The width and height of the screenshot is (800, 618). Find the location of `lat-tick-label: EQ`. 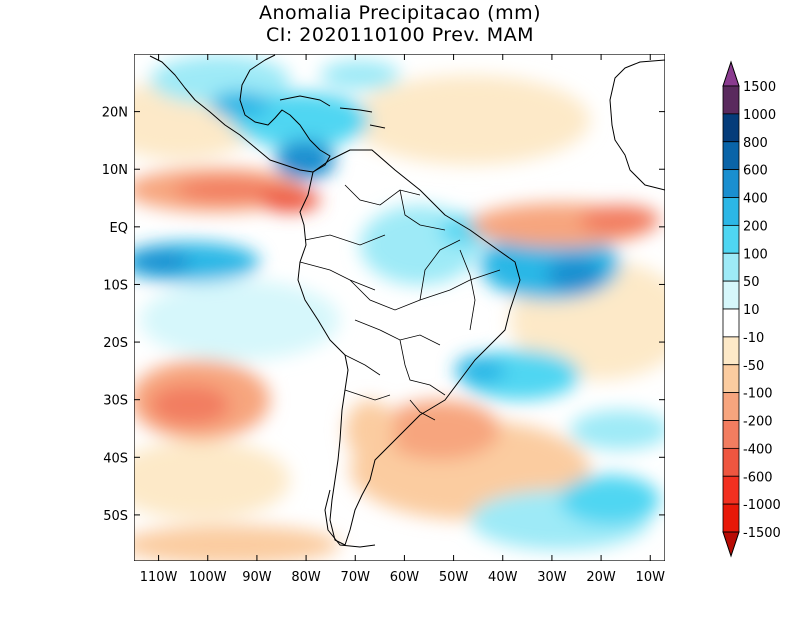

lat-tick-label: EQ is located at coordinates (119, 228).